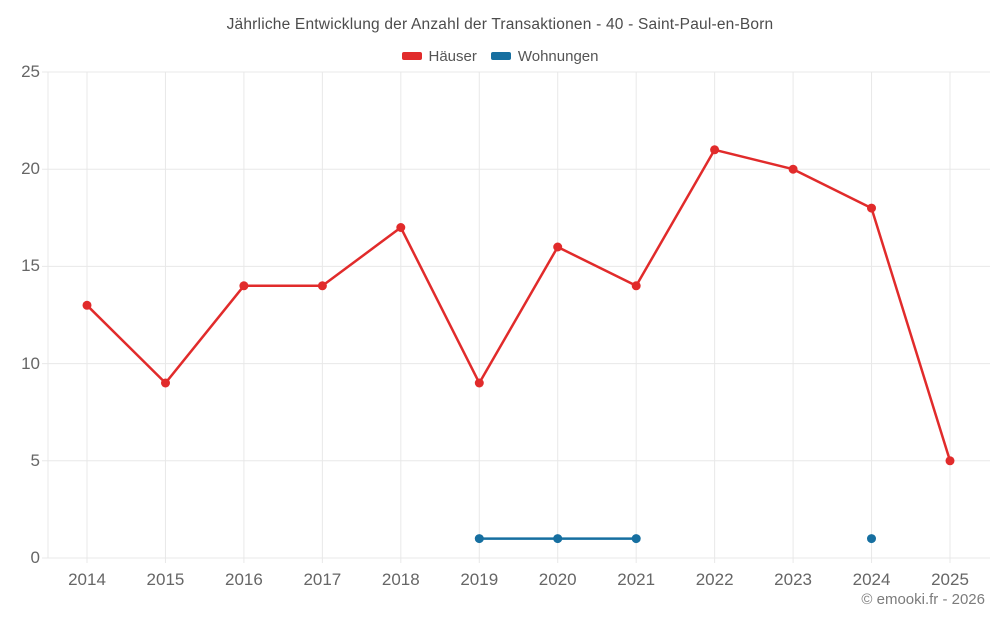  I want to click on y-axis-tick-label: 0, so click(35, 557).